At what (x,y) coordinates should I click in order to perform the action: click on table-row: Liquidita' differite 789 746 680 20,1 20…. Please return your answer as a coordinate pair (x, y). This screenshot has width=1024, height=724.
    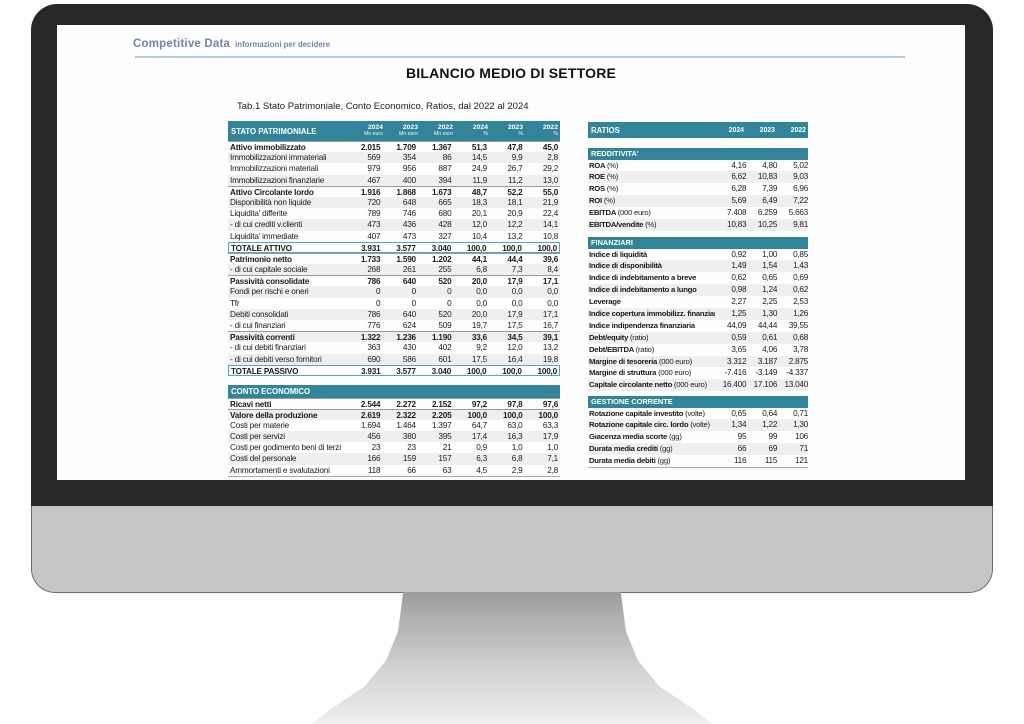
    Looking at the image, I should click on (394, 213).